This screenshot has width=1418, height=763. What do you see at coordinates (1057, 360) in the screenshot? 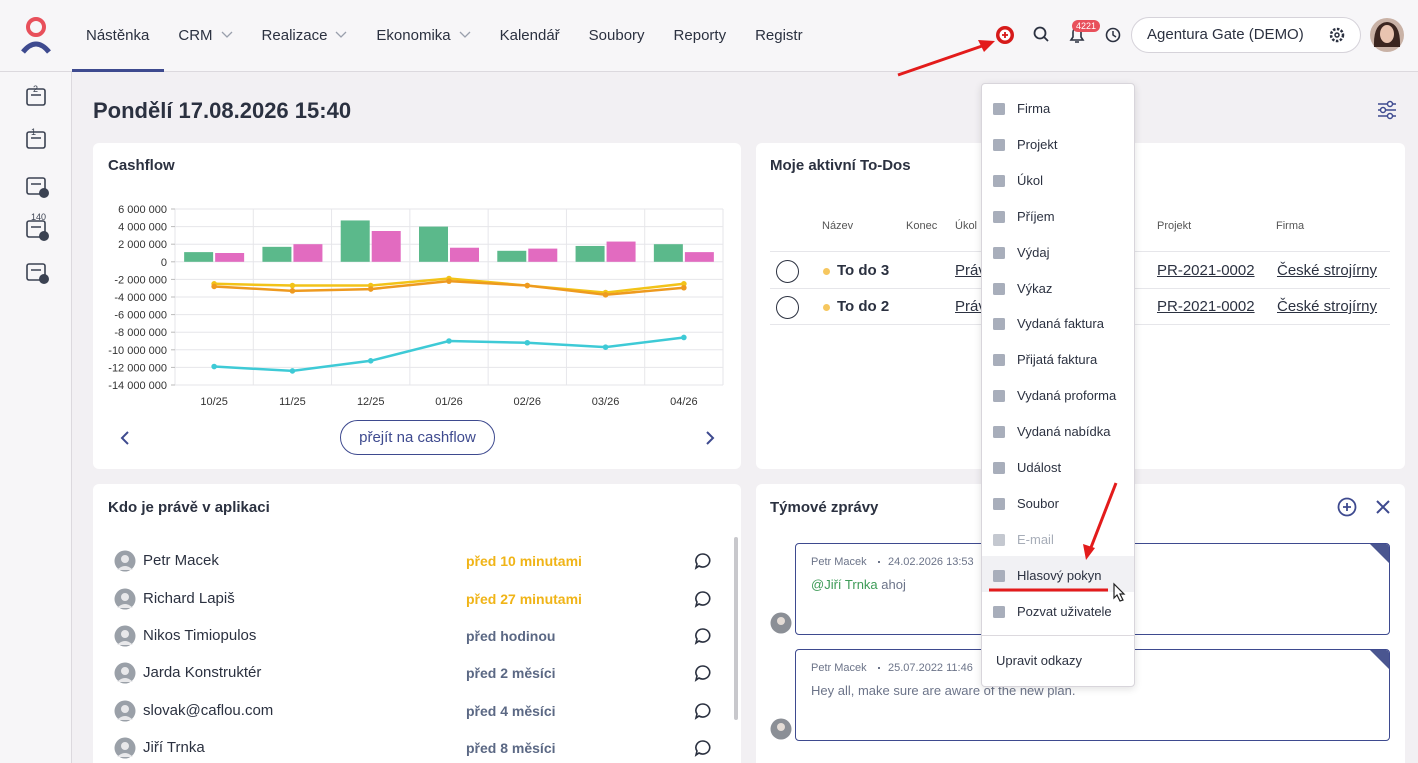
I see `menu-item: Přijatá faktura` at bounding box center [1057, 360].